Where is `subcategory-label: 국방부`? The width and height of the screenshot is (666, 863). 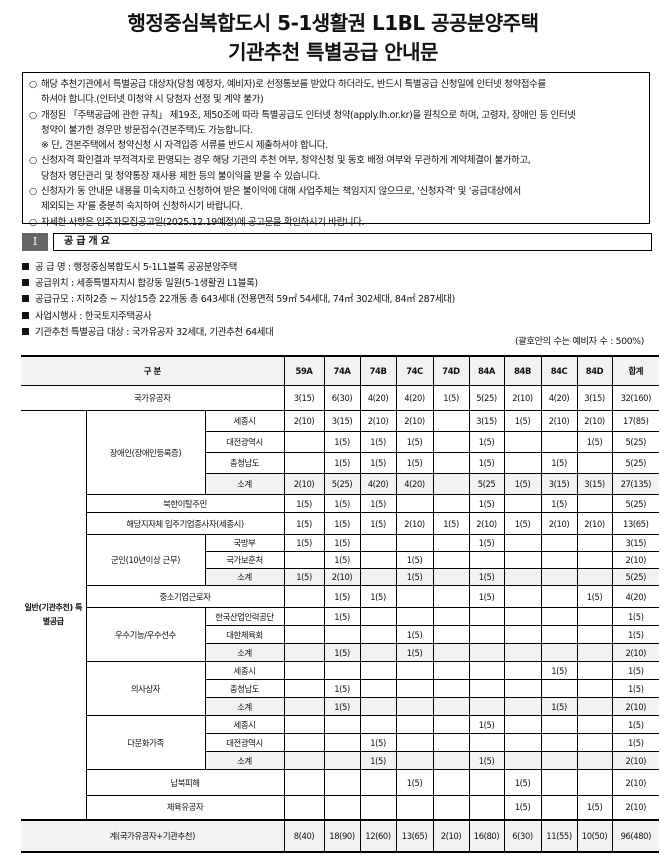 subcategory-label: 국방부 is located at coordinates (244, 543).